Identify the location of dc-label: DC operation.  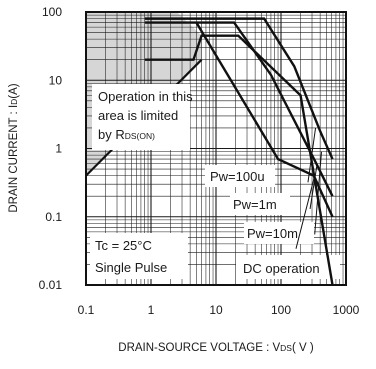
(281, 268).